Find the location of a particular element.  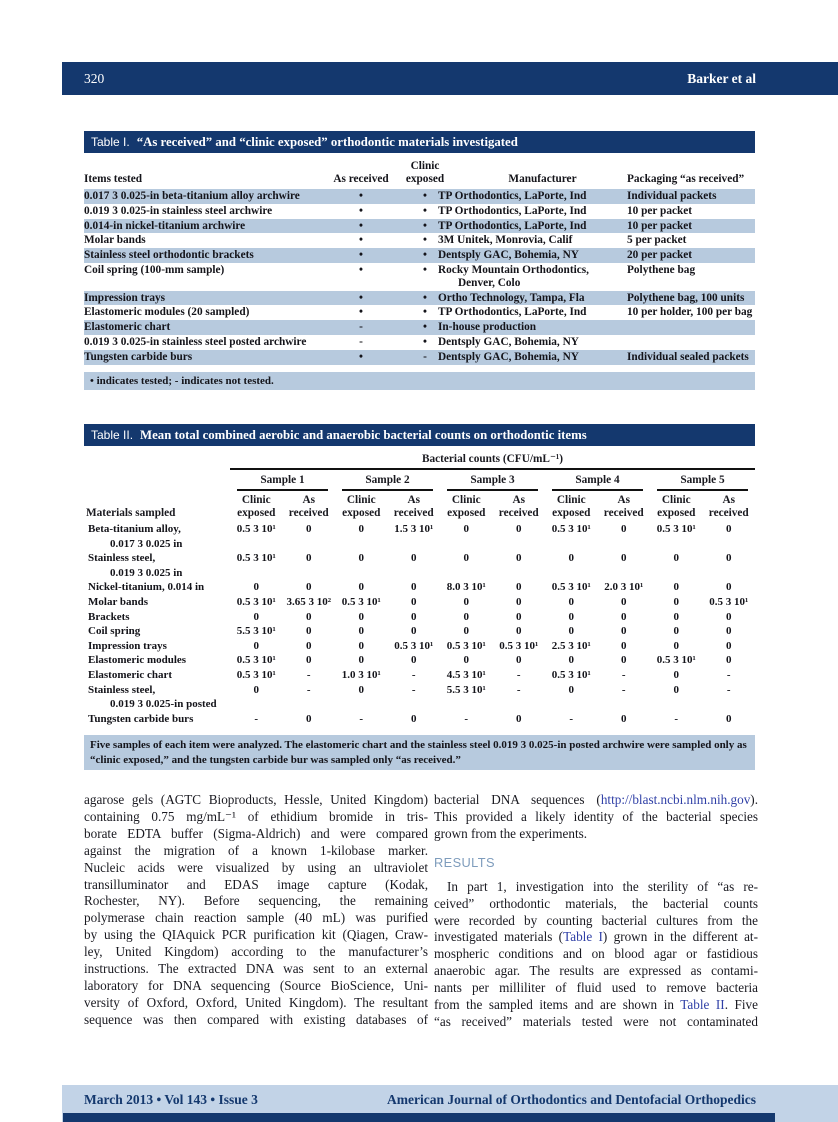

link: http://blast.ncbi.nlm.nih.gov is located at coordinates (675, 799).